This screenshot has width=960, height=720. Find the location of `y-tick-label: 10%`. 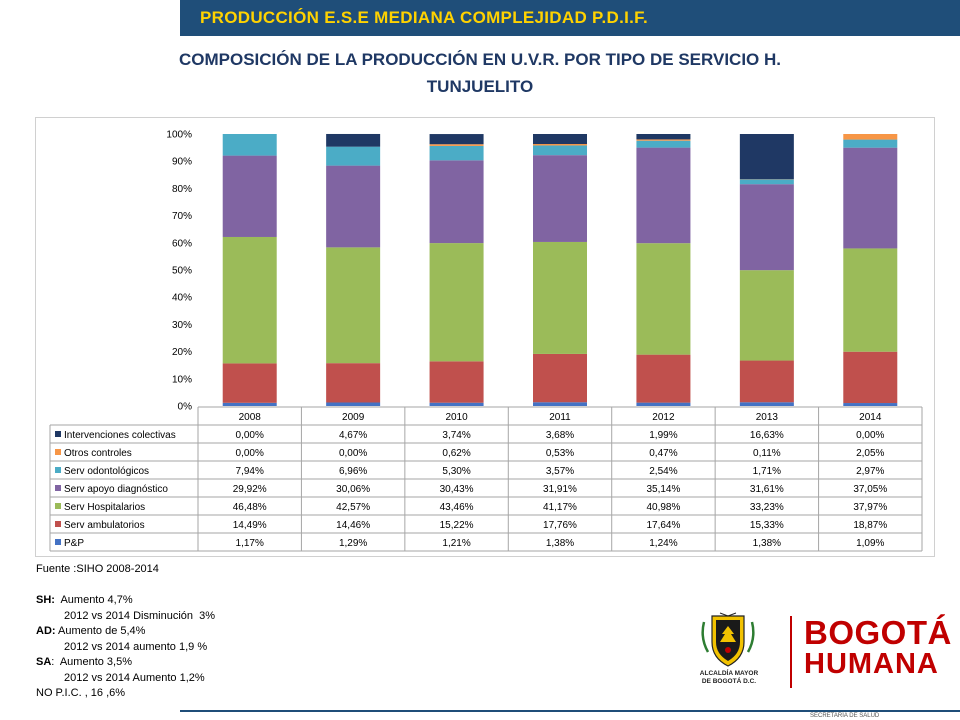

y-tick-label: 10% is located at coordinates (182, 379).